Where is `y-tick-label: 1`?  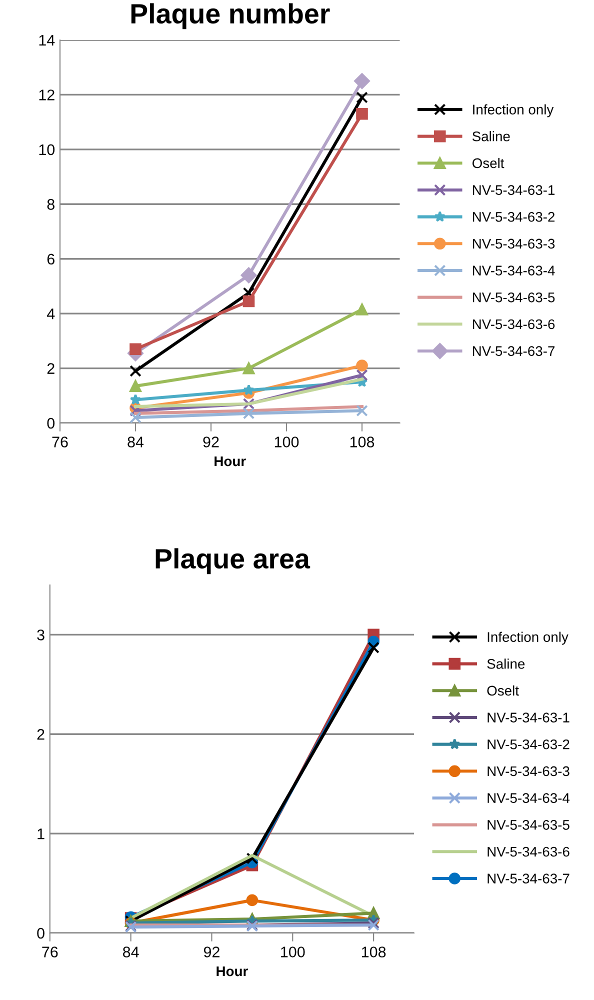
y-tick-label: 1 is located at coordinates (41, 834).